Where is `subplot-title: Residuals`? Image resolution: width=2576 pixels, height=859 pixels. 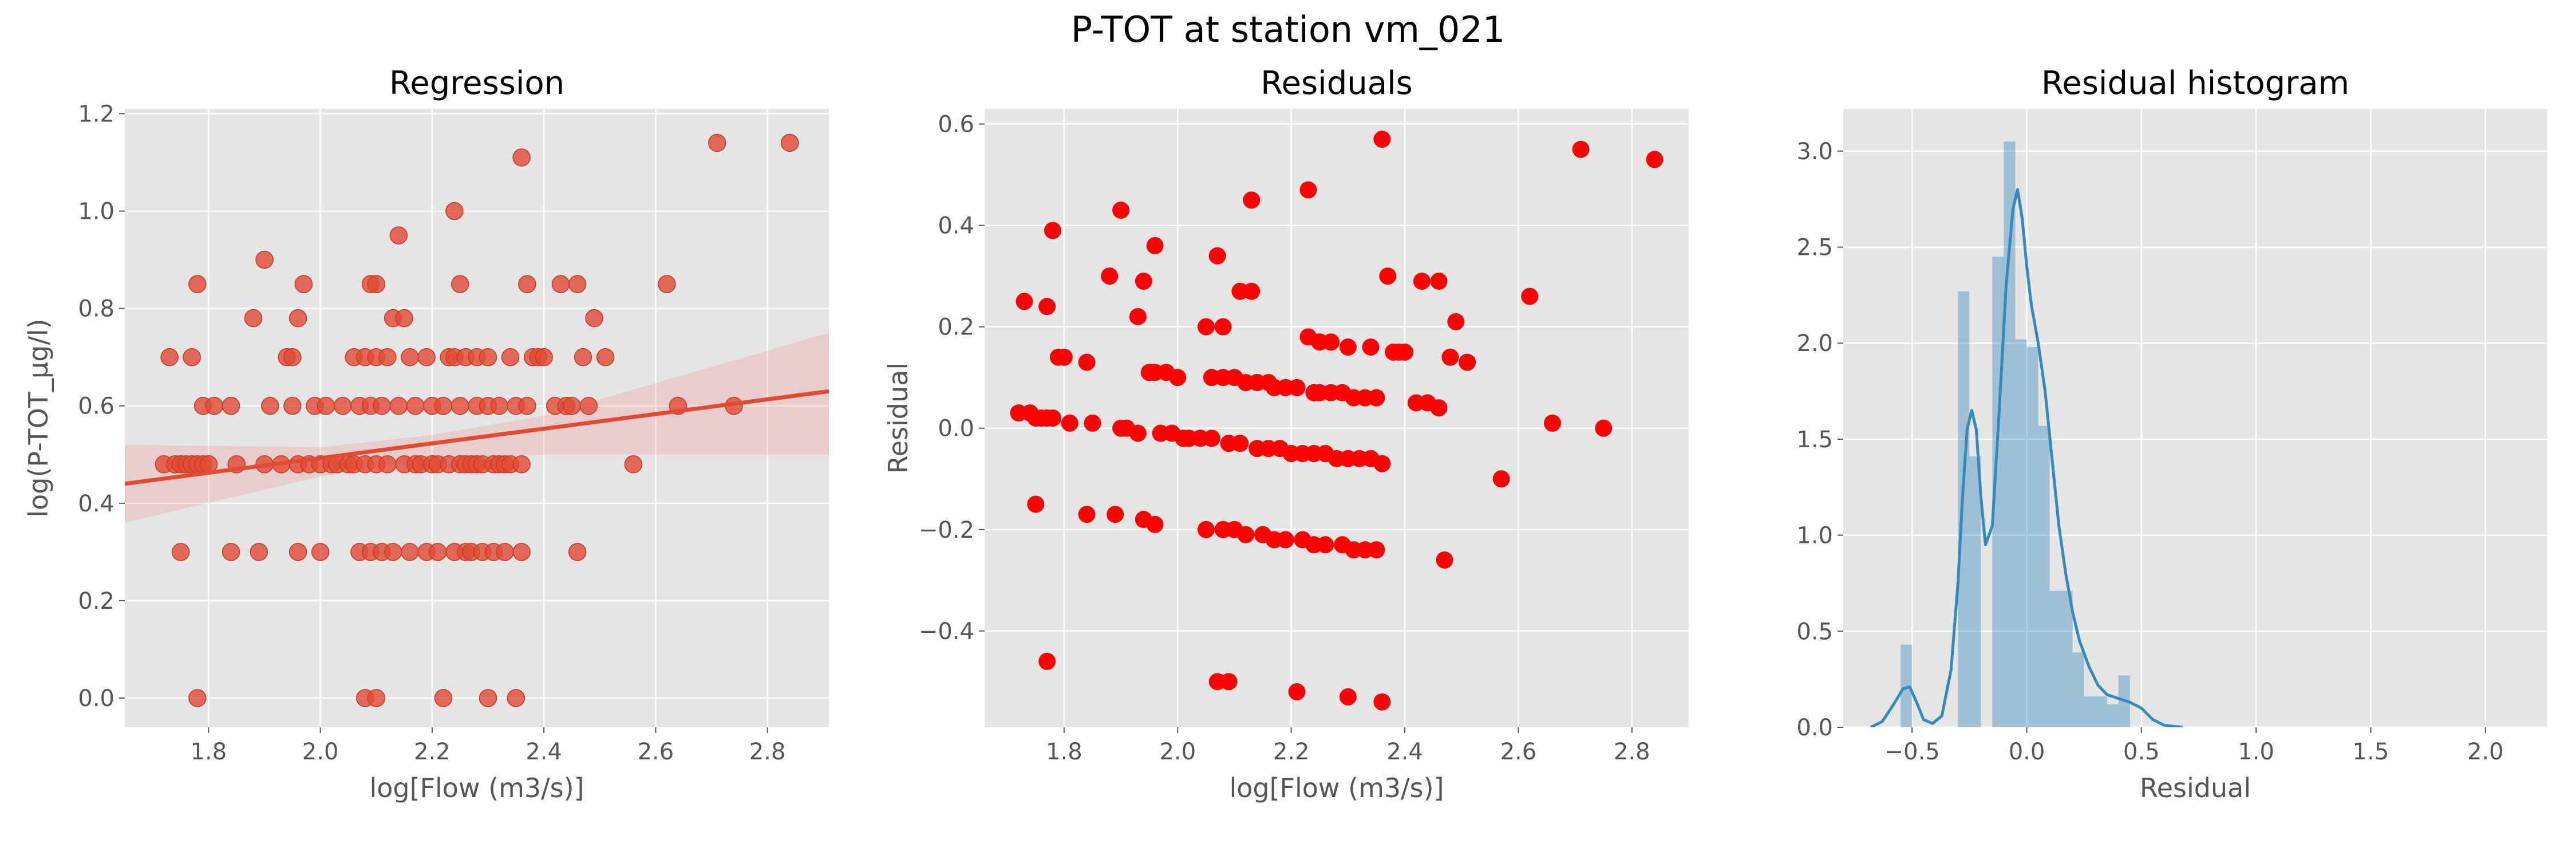
subplot-title: Residuals is located at coordinates (1337, 83).